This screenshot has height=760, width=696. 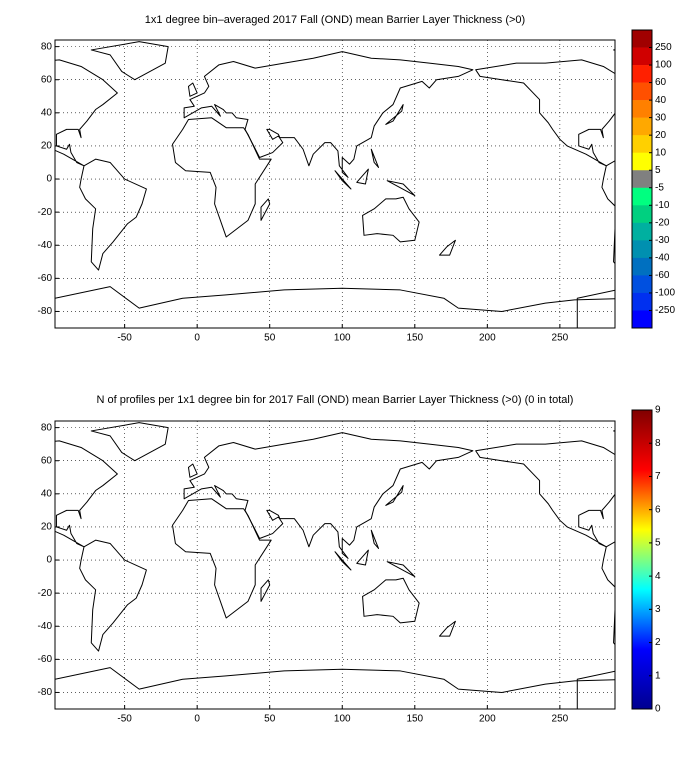 What do you see at coordinates (663, 65) in the screenshot?
I see `colorbar-label: 100` at bounding box center [663, 65].